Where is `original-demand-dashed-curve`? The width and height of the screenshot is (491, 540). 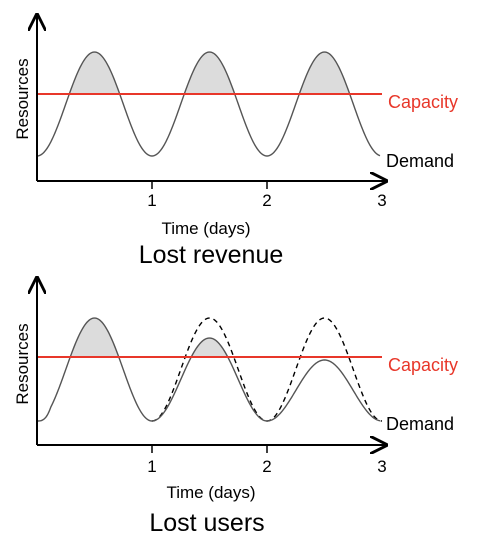 original-demand-dashed-curve is located at coordinates (267, 369).